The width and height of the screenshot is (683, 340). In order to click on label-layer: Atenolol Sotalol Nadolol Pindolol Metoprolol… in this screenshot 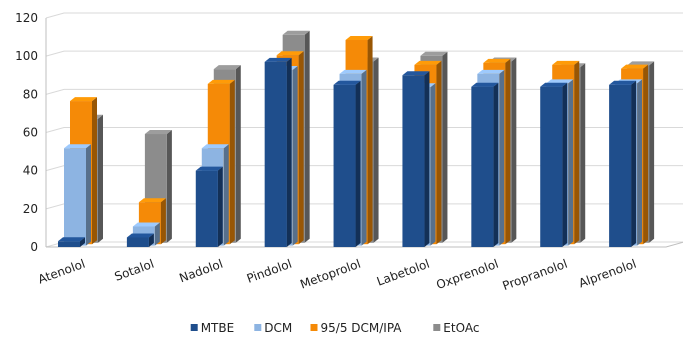, I will do `click(337, 275)`.